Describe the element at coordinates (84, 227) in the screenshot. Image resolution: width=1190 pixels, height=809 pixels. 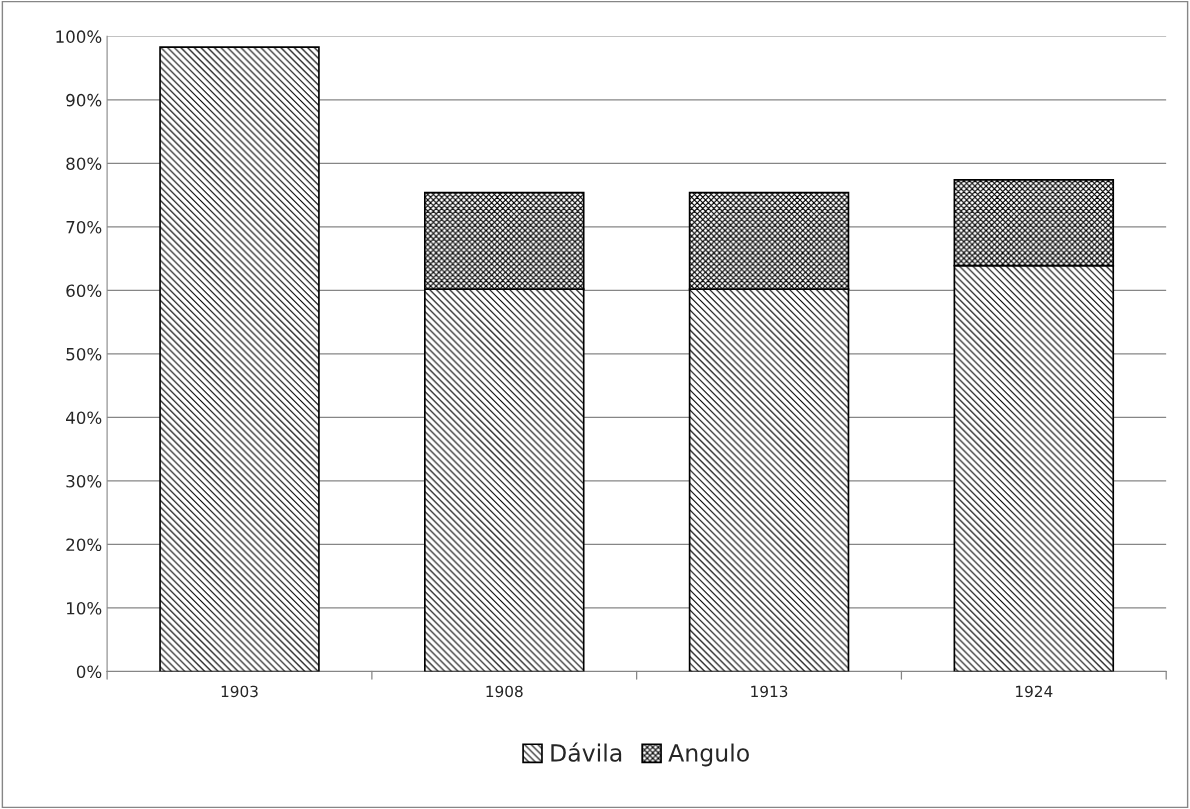
I see `y-tick-label: 70%` at that location.